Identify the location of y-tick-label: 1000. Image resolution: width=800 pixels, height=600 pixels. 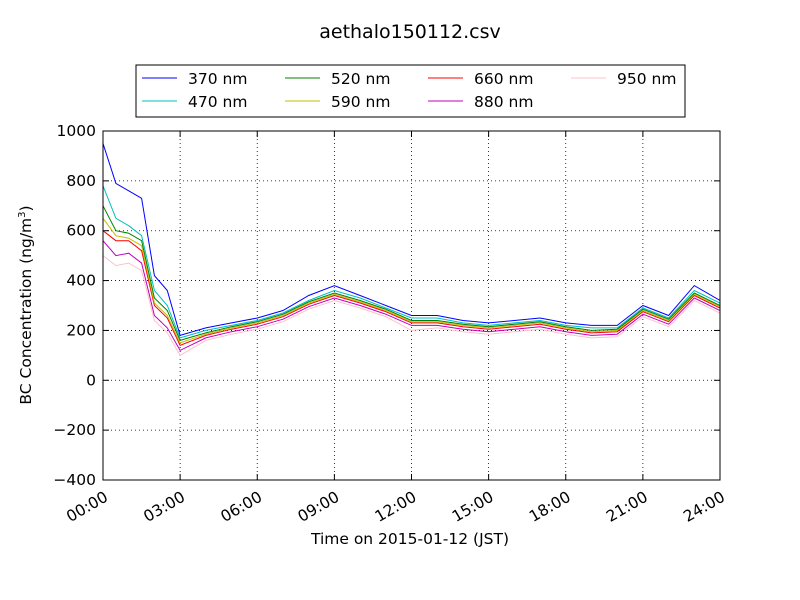
(76, 131).